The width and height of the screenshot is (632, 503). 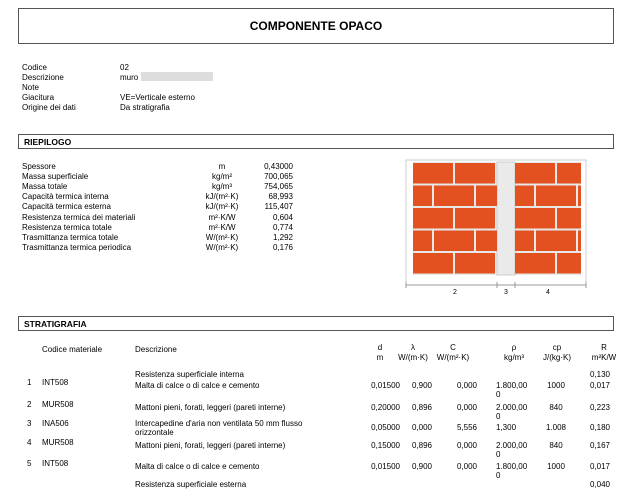 What do you see at coordinates (282, 217) in the screenshot?
I see `summary-value: 0,604` at bounding box center [282, 217].